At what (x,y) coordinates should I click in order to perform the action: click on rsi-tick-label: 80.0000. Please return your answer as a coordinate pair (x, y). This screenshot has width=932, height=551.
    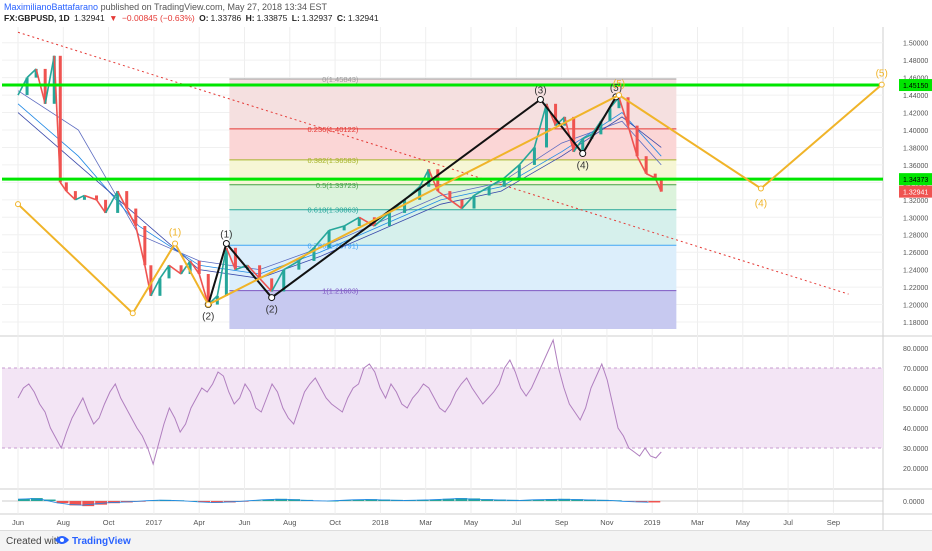
    Looking at the image, I should click on (915, 349).